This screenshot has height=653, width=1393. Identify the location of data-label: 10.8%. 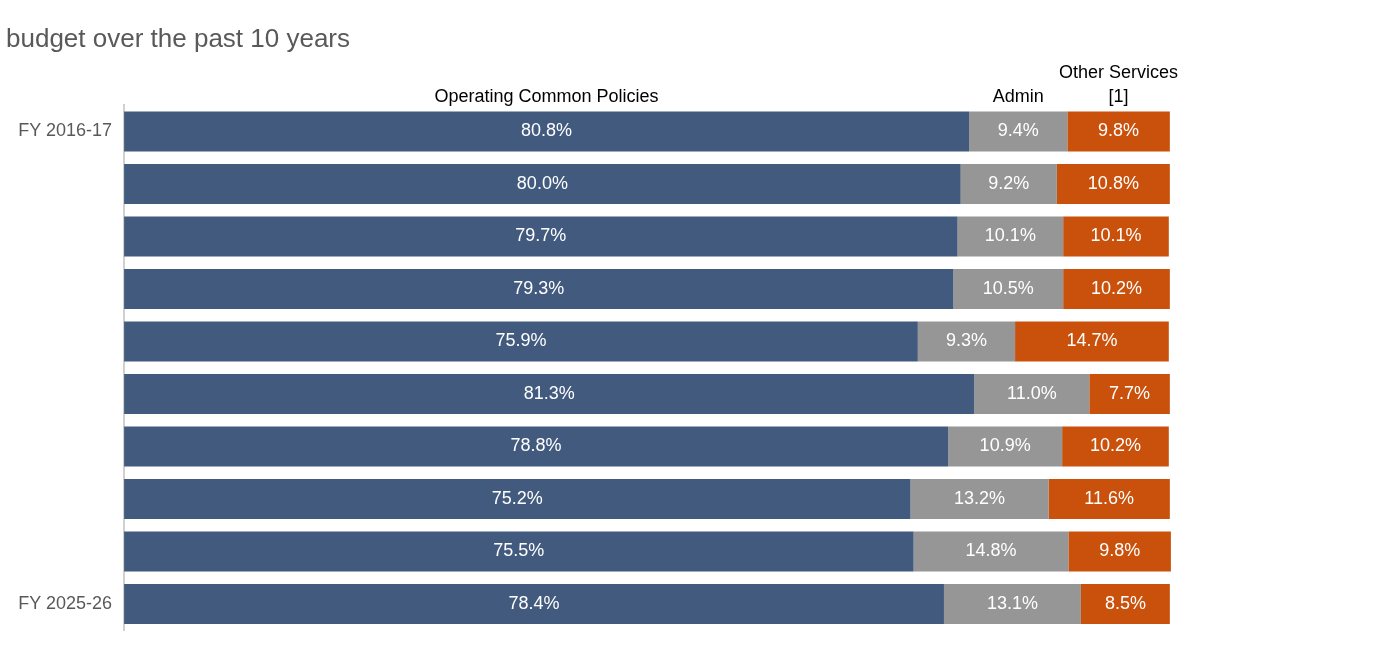
(1113, 182).